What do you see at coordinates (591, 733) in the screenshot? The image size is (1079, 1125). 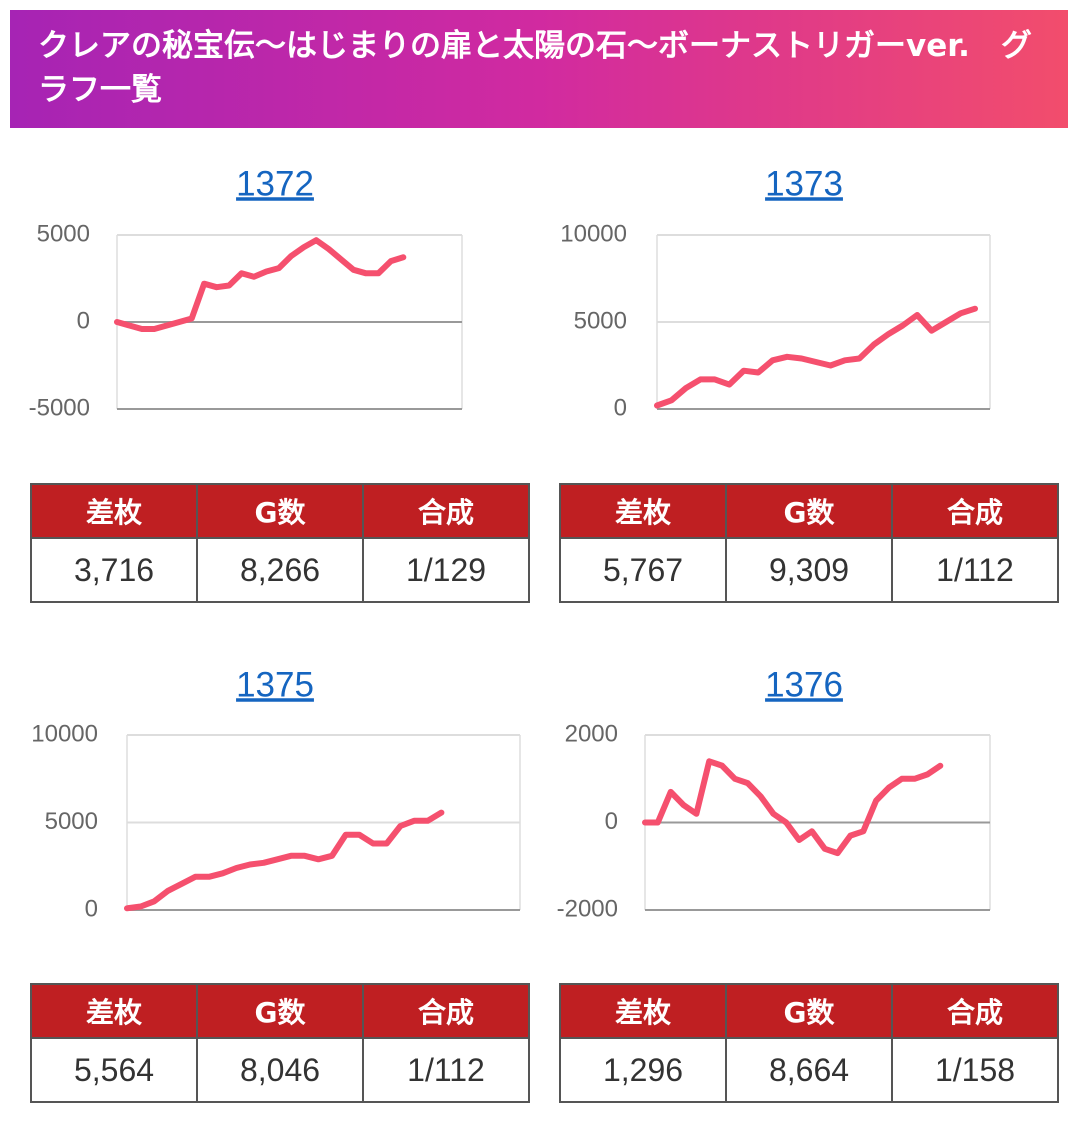 I see `y-tick-label: 2000` at bounding box center [591, 733].